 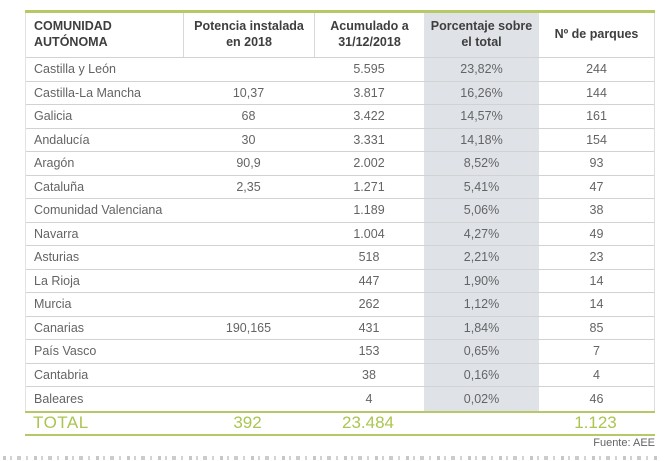 I want to click on acumulado-cell: 1.271, so click(x=369, y=186).